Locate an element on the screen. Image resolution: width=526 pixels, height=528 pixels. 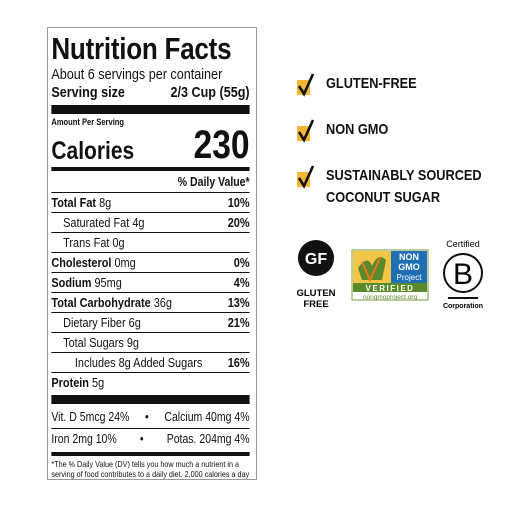
claim: SUSTAINABLY SOURCED COCONUT SUGAR is located at coordinates (402, 187).